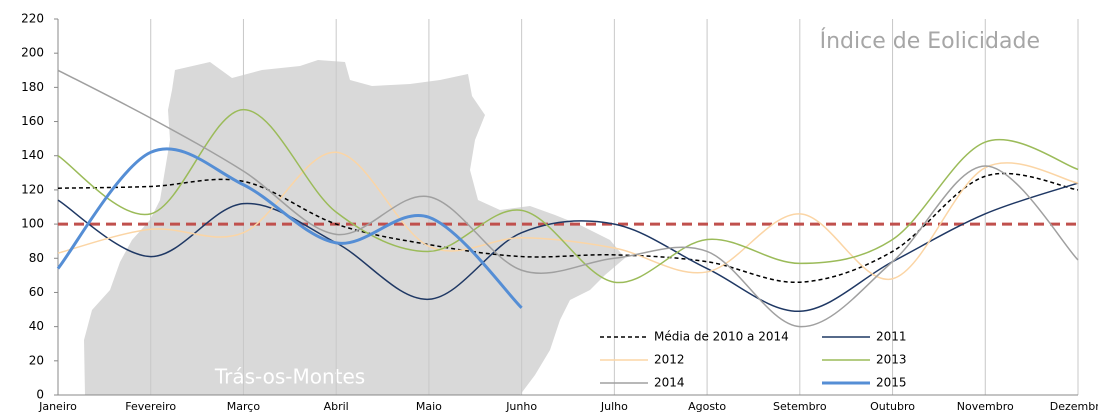 Image resolution: width=1098 pixels, height=418 pixels. What do you see at coordinates (57, 406) in the screenshot?
I see `x-tick-label: Janeiro` at bounding box center [57, 406].